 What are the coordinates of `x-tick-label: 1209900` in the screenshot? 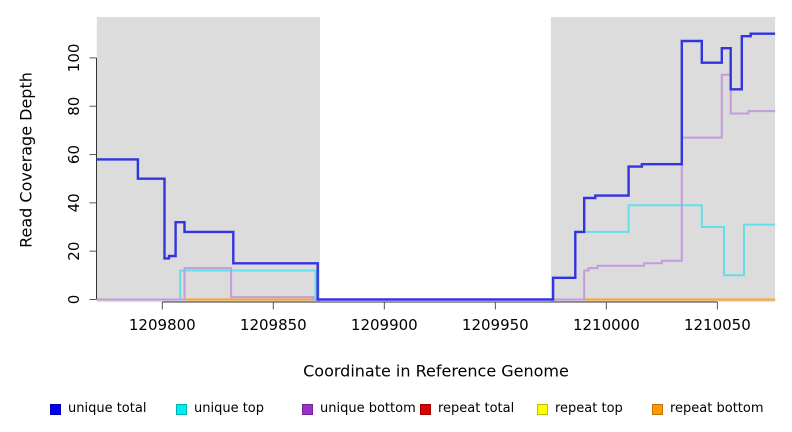 It's located at (384, 325).